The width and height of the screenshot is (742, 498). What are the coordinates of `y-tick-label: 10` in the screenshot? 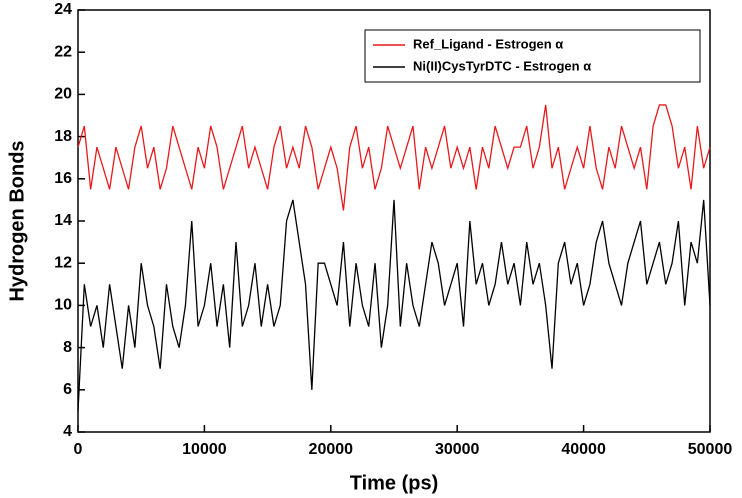 It's located at (63, 305).